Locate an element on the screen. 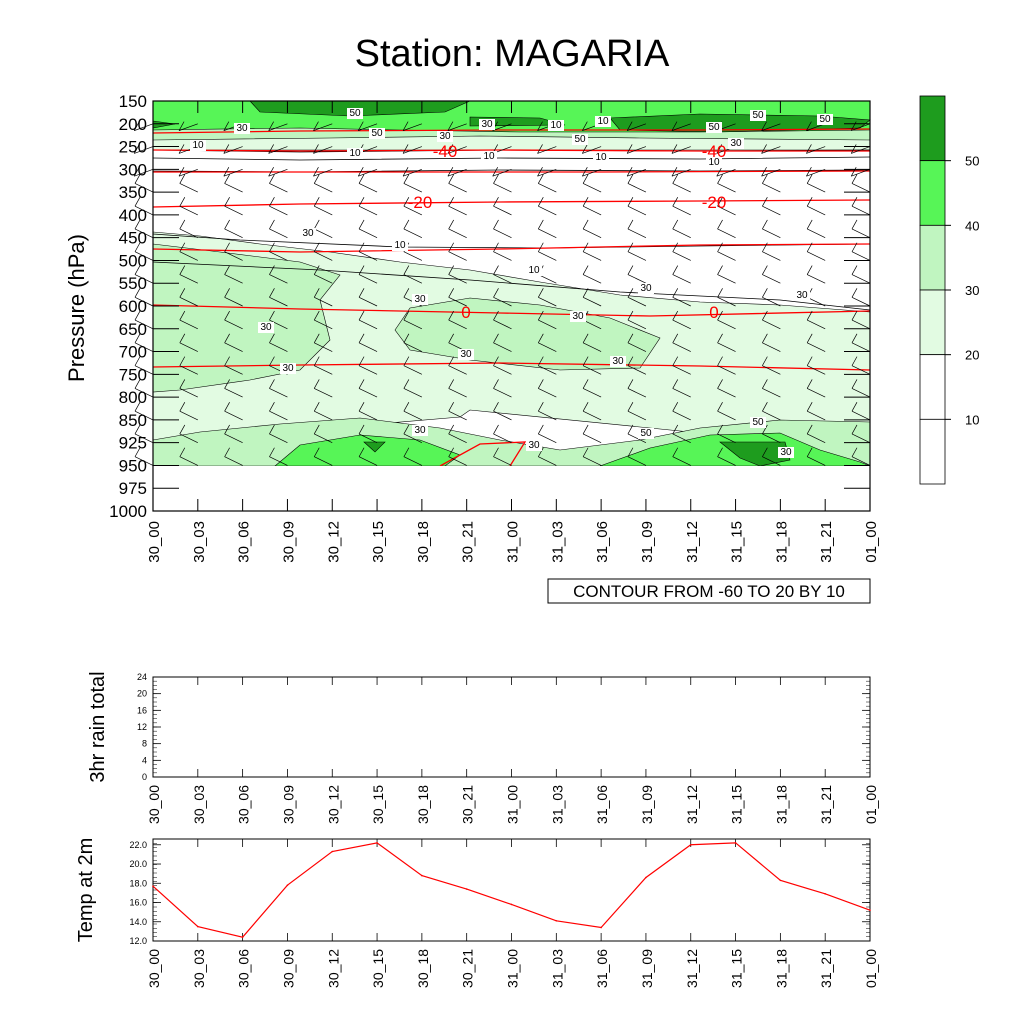  x-tick-label: 31_12 is located at coordinates (692, 804).